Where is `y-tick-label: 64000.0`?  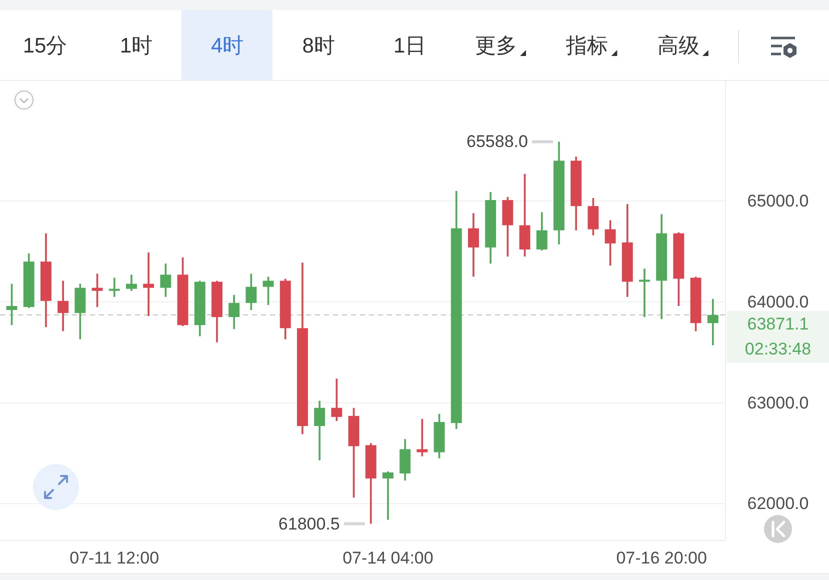
y-tick-label: 64000.0 is located at coordinates (778, 302).